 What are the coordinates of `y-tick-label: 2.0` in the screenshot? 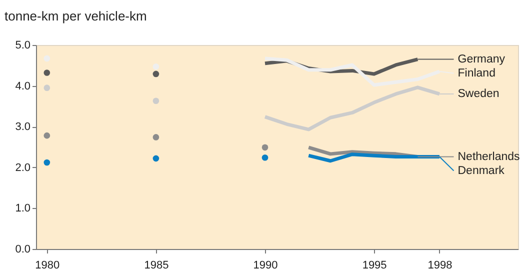 It's located at (22, 168).